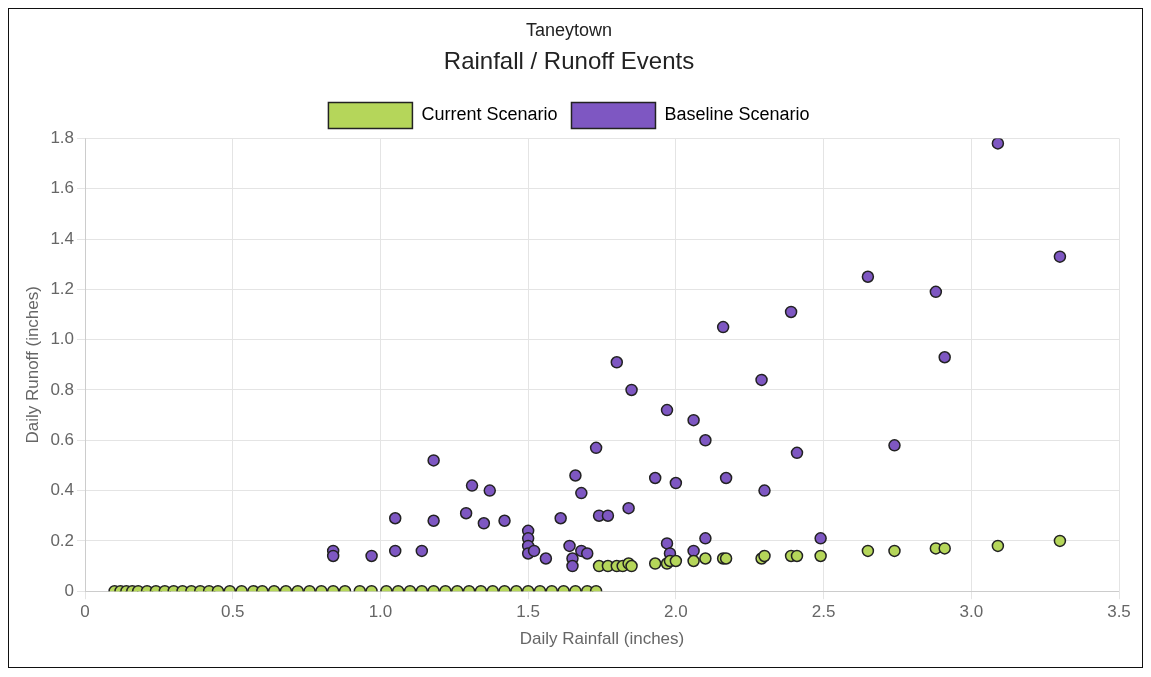 This screenshot has width=1151, height=677. I want to click on y-tick-label: 0.8, so click(62, 389).